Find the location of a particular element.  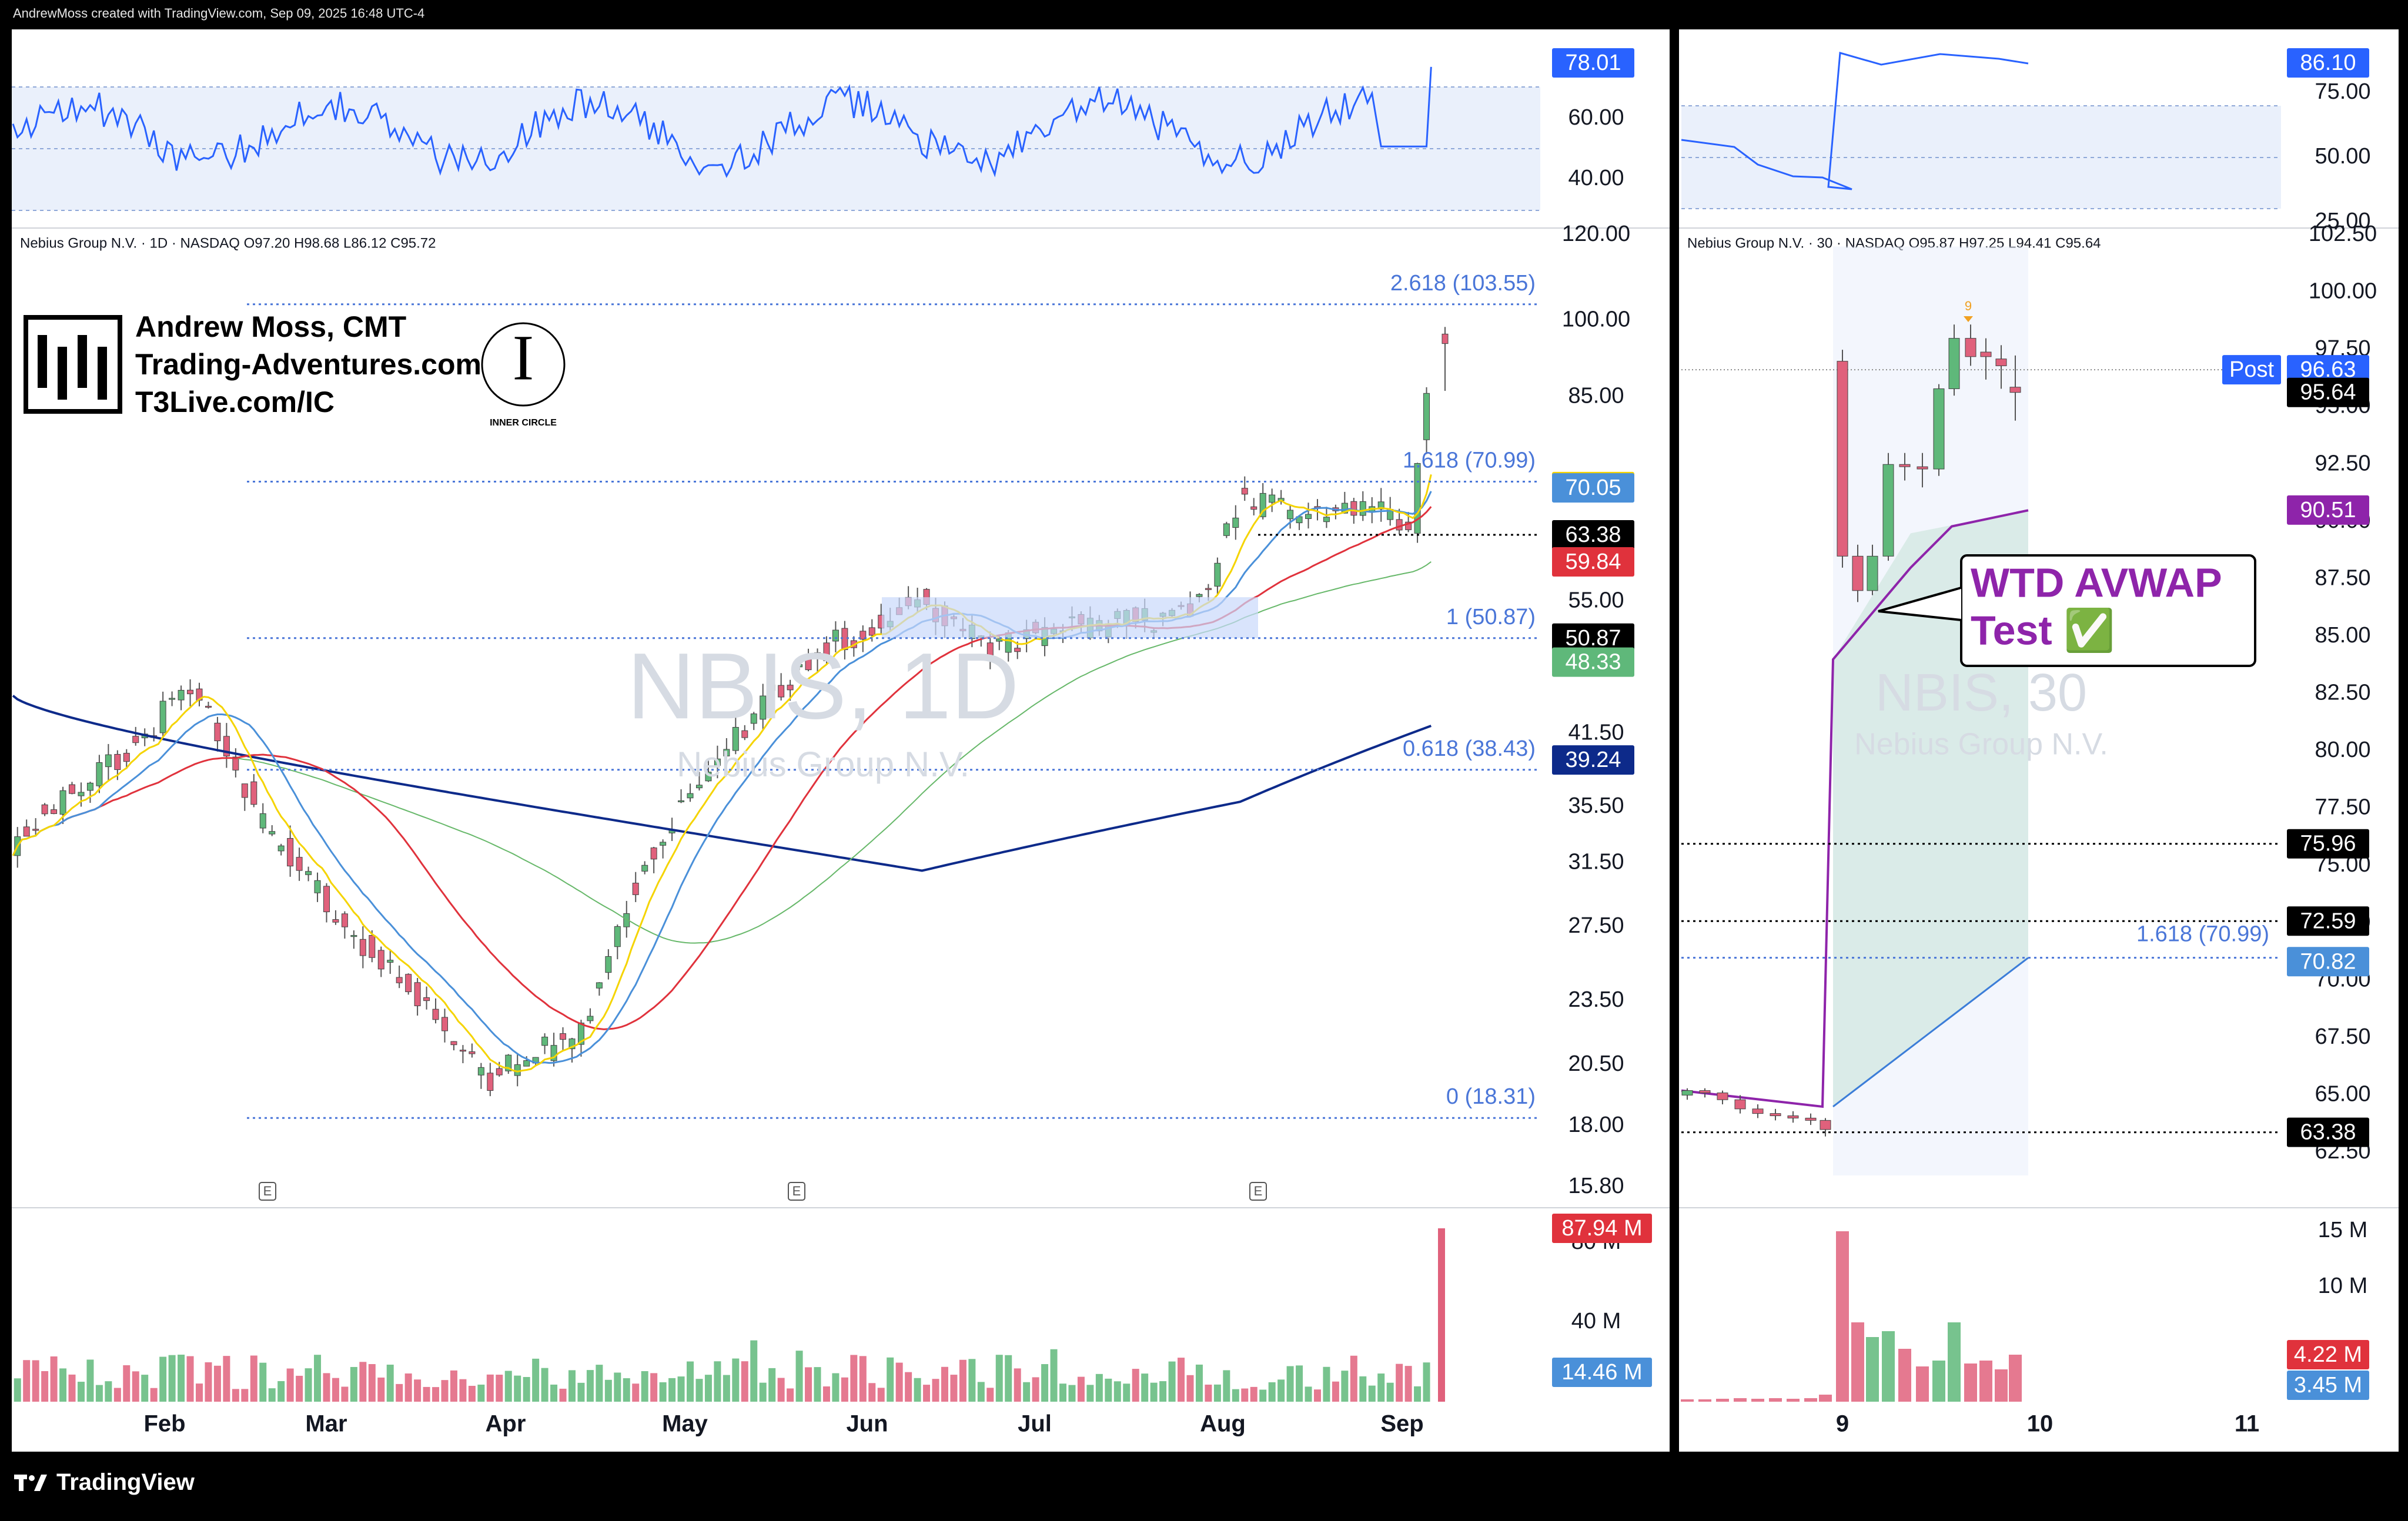

daily-volume-tag-last: 87.94 M is located at coordinates (1602, 1228).